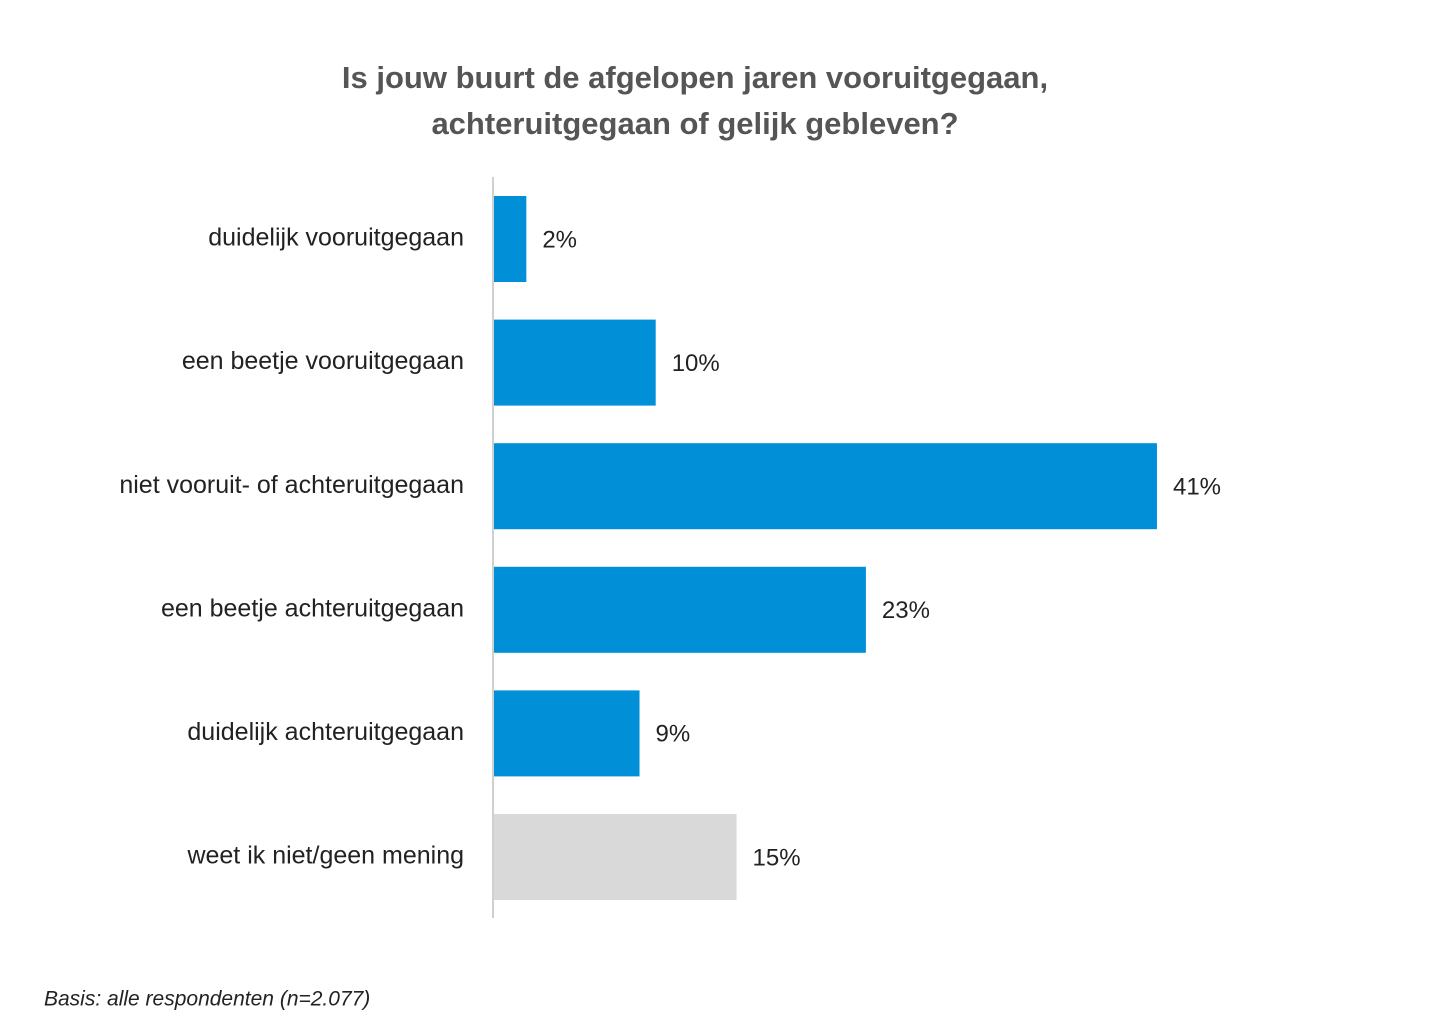 The width and height of the screenshot is (1447, 1019). Describe the element at coordinates (207, 999) in the screenshot. I see `footnote: Basis: alle respondenten (n=2.077)` at that location.